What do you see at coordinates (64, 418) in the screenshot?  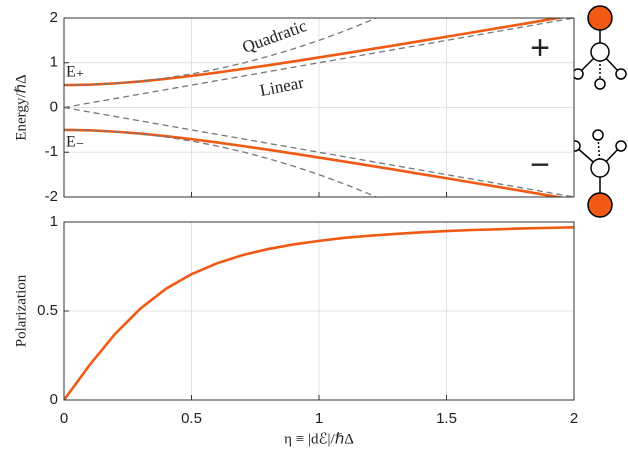 I see `x-tick-label: 0` at bounding box center [64, 418].